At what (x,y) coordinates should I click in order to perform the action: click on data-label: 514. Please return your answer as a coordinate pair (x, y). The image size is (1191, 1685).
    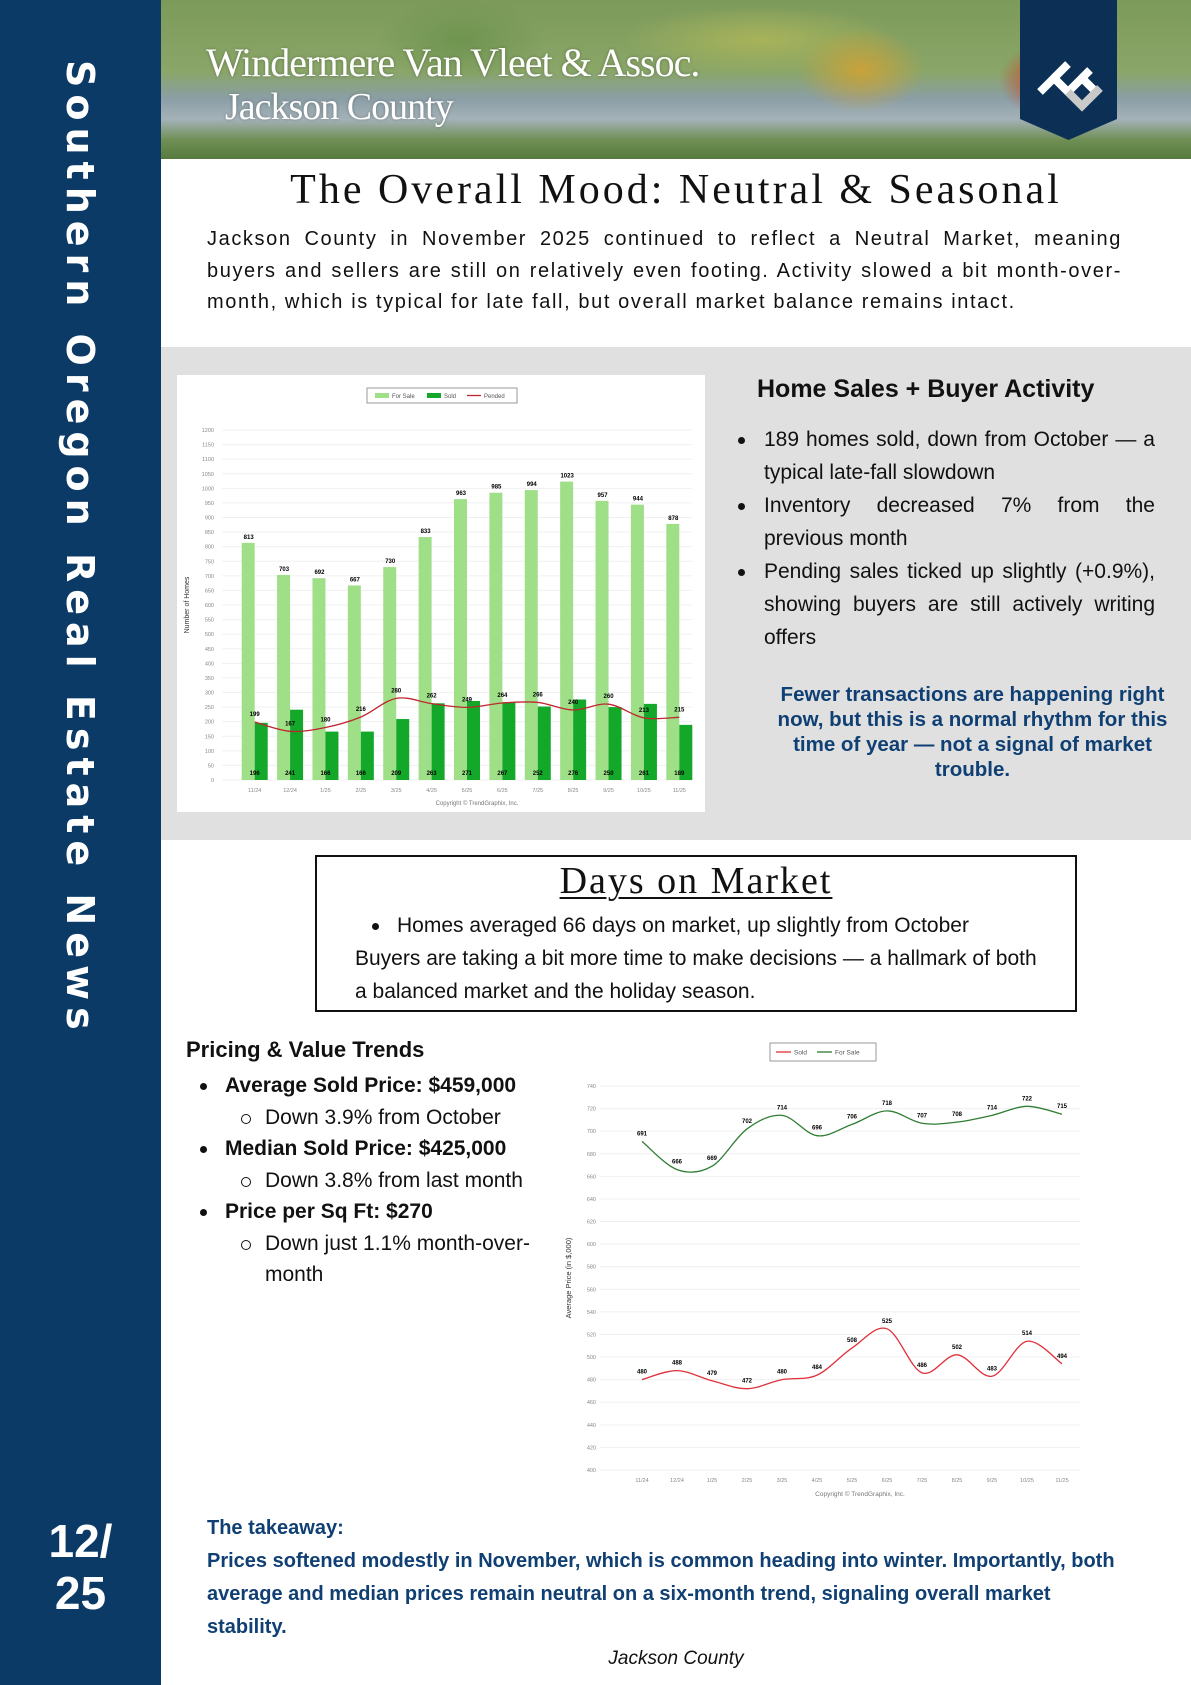
    Looking at the image, I should click on (1027, 1334).